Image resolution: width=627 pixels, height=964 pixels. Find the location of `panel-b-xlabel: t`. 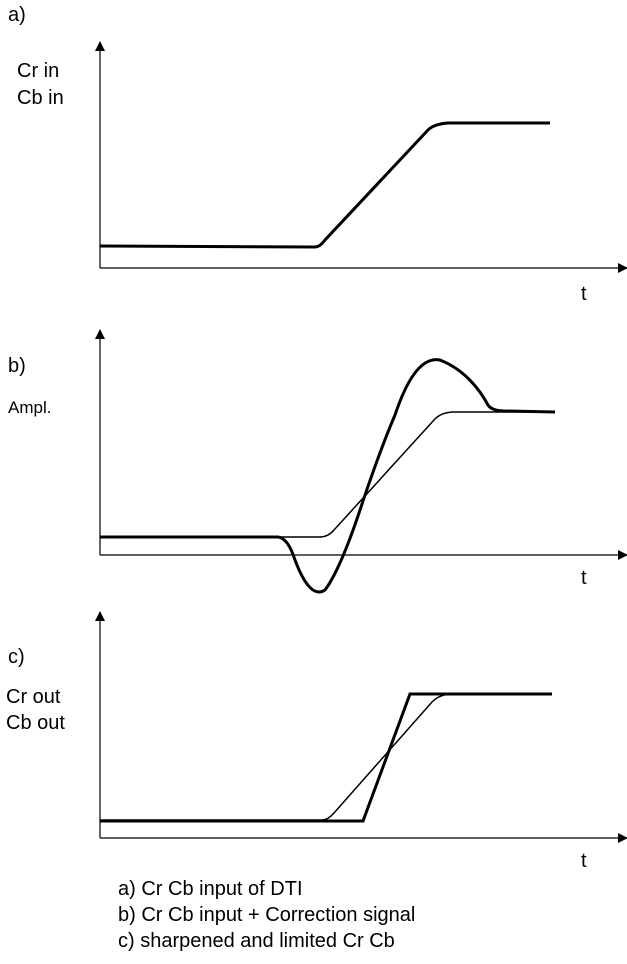

panel-b-xlabel: t is located at coordinates (584, 578).